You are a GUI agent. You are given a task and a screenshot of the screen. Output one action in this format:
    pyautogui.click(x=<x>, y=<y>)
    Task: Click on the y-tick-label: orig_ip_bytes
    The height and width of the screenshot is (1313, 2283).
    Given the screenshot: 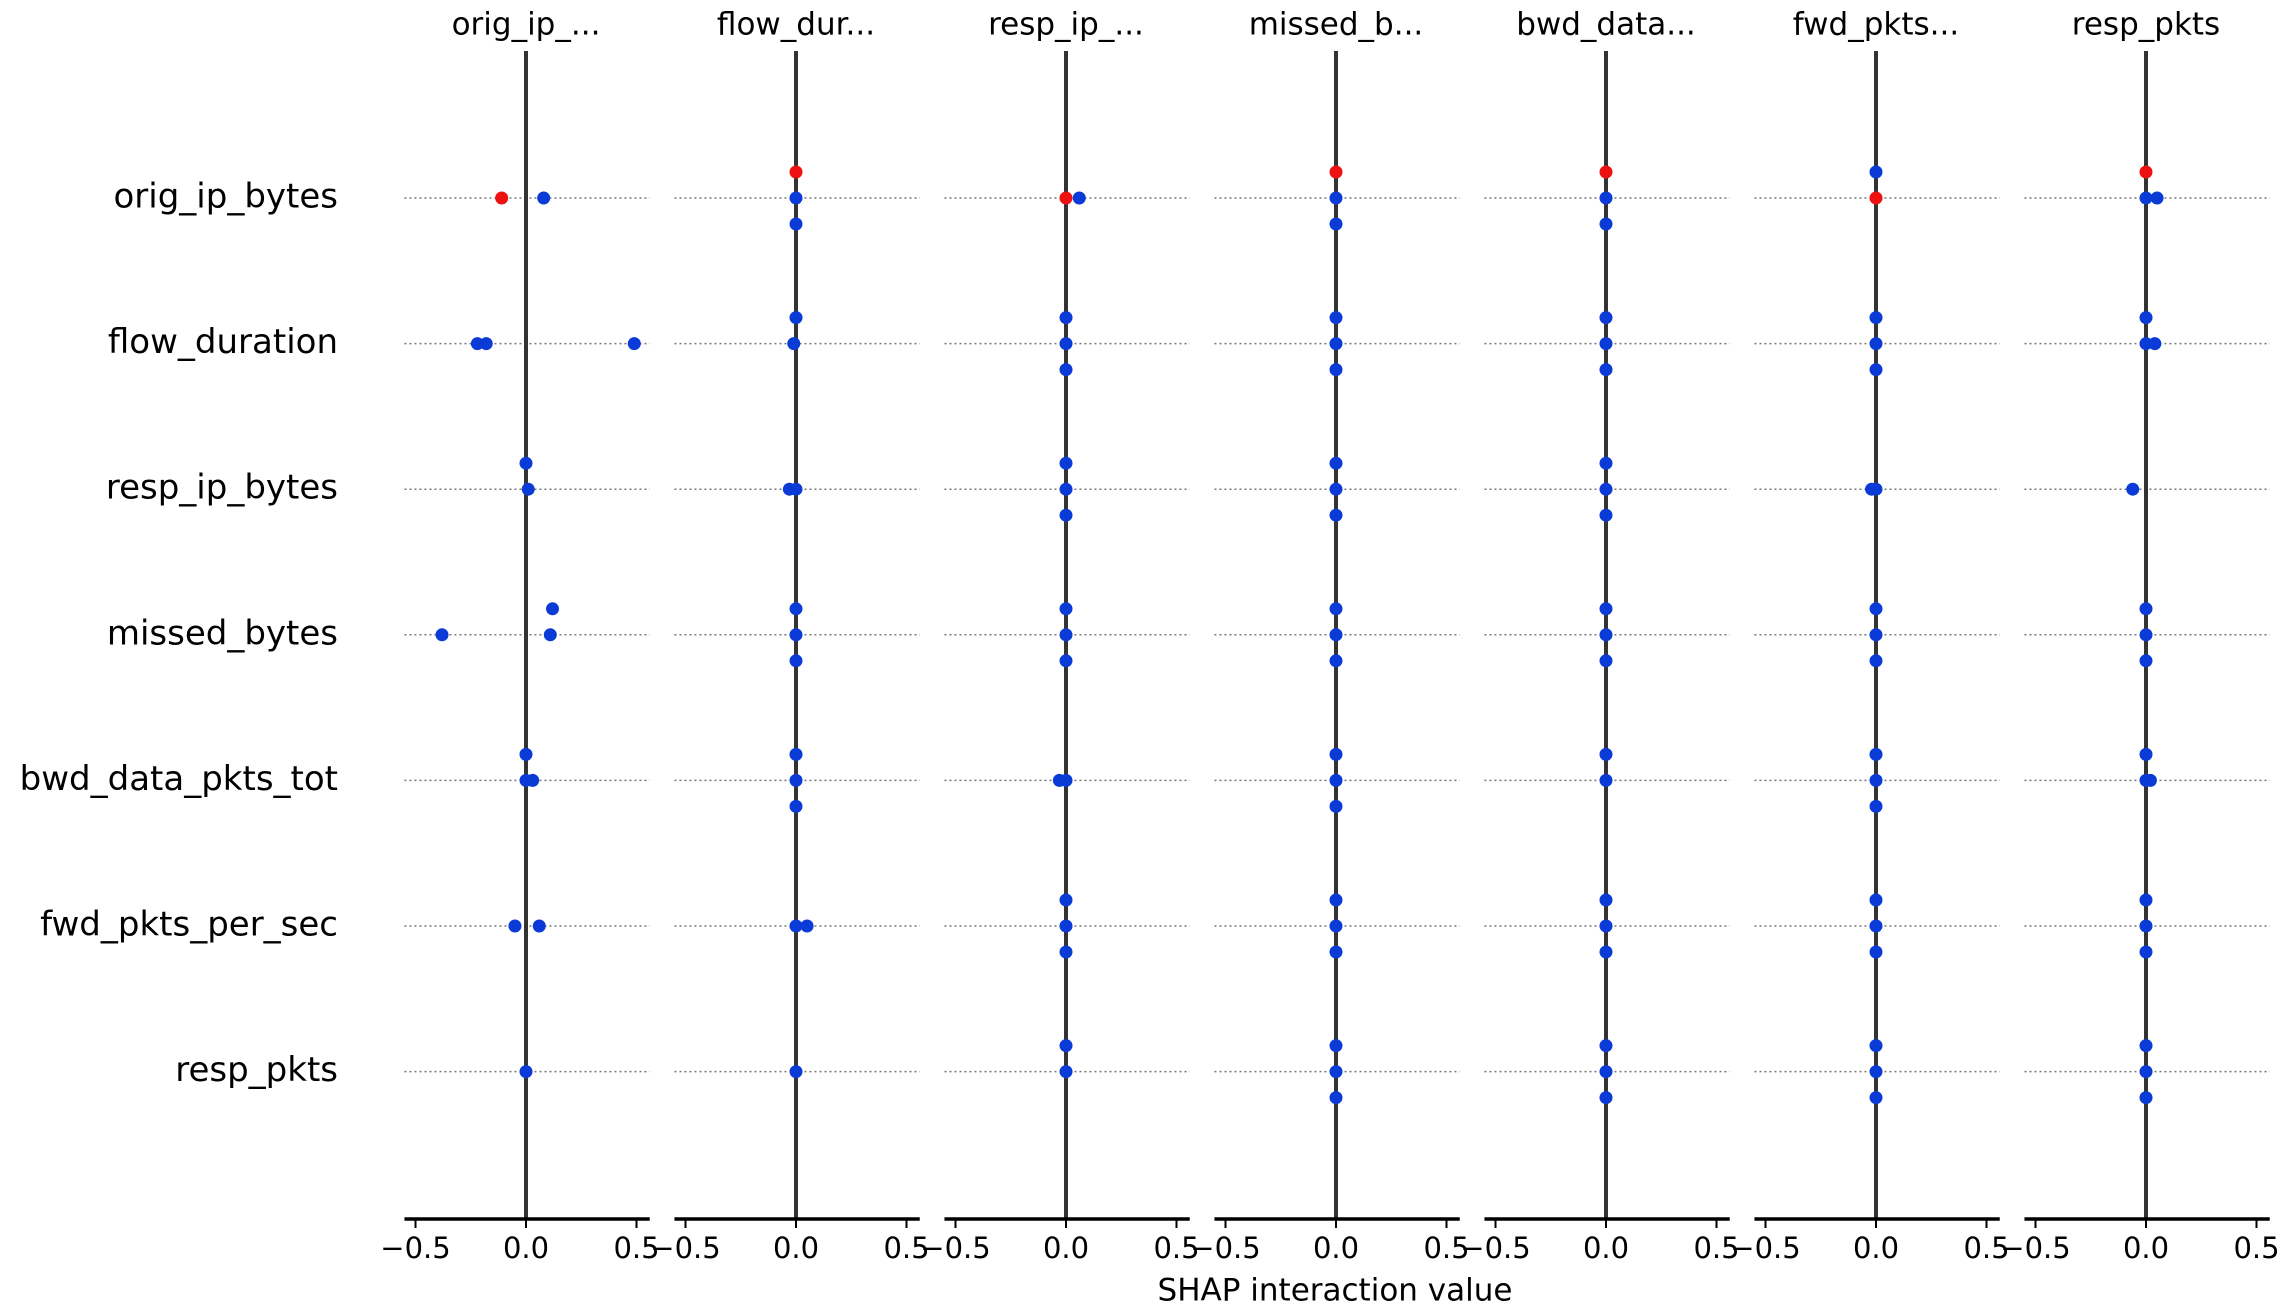 What is the action you would take?
    pyautogui.click(x=225, y=197)
    